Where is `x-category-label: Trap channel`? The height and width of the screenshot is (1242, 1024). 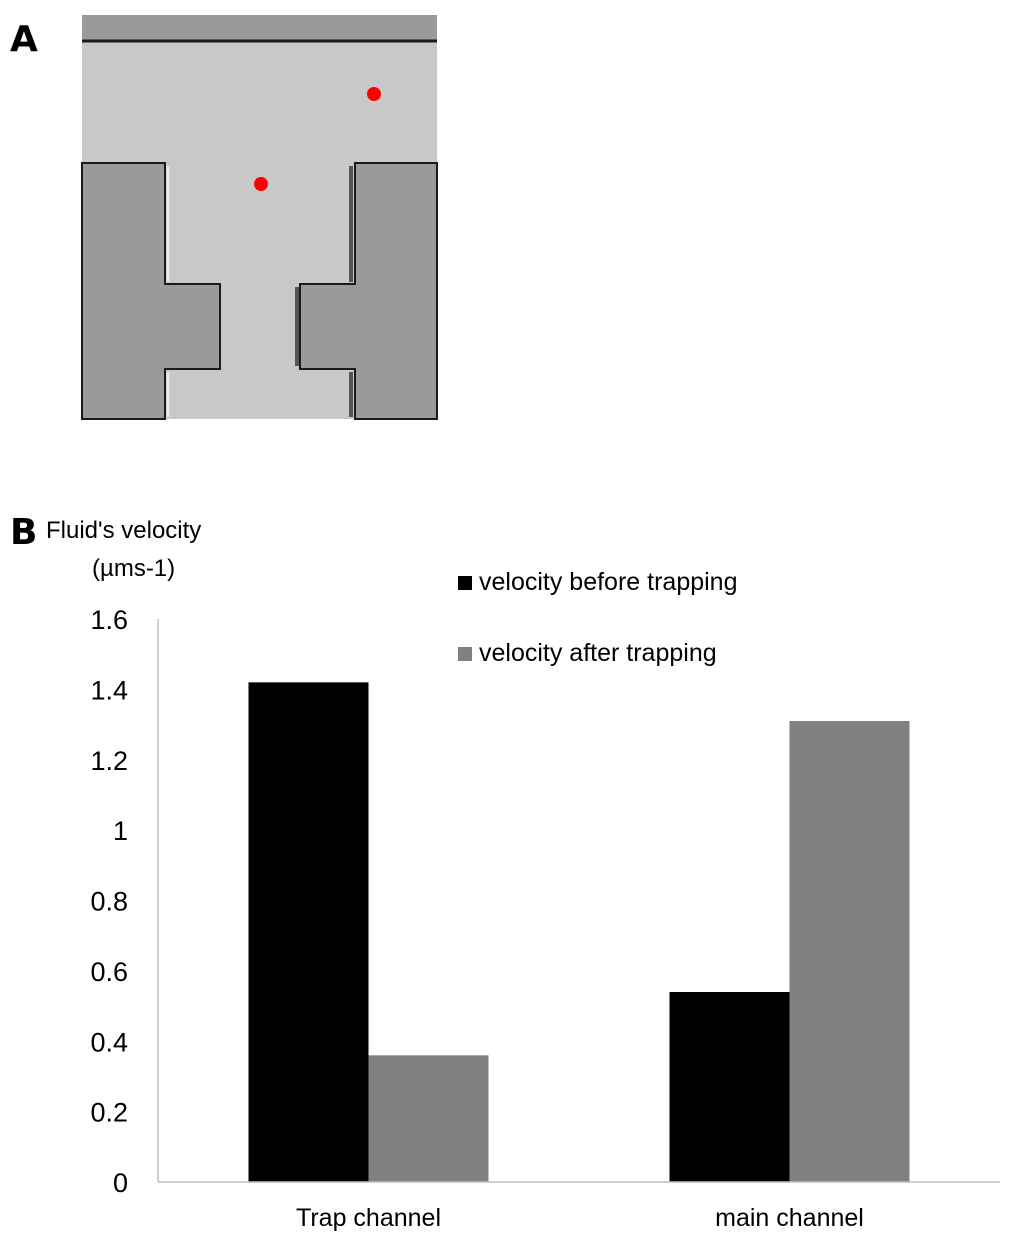 x-category-label: Trap channel is located at coordinates (368, 1218).